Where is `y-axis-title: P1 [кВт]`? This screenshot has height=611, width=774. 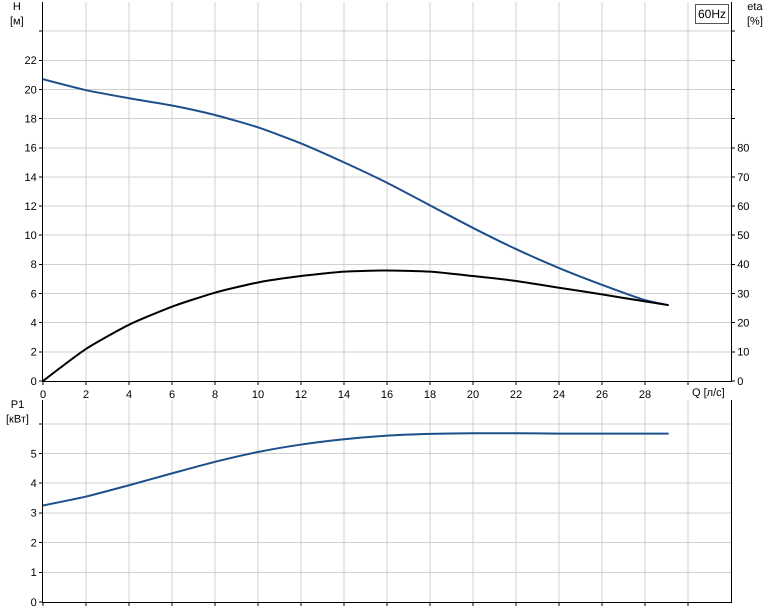 y-axis-title: P1 [кВт] is located at coordinates (17, 412).